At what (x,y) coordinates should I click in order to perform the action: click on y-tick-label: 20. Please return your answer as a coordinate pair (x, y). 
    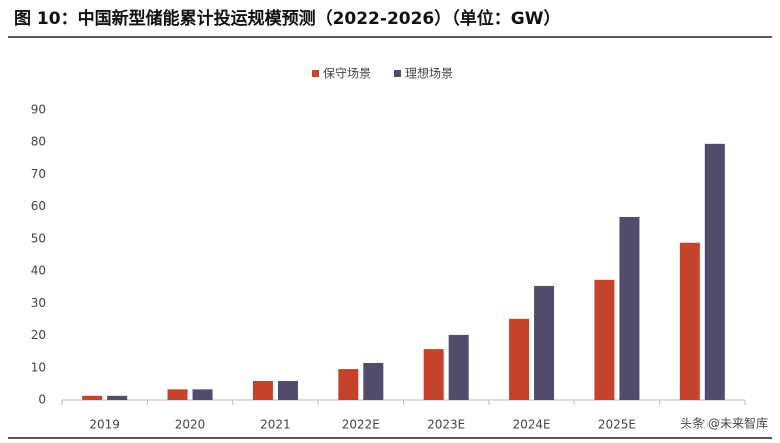
    Looking at the image, I should click on (38, 335).